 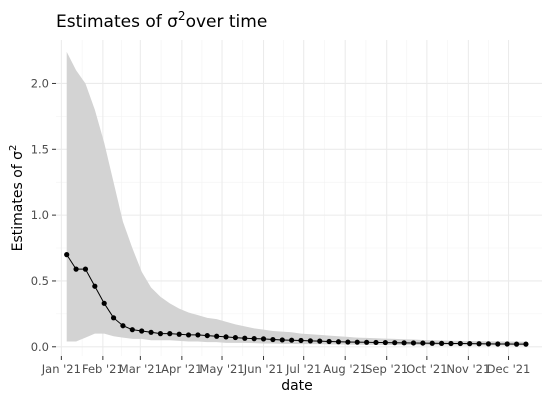 What do you see at coordinates (303, 369) in the screenshot?
I see `x-tick-label: Jul '21` at bounding box center [303, 369].